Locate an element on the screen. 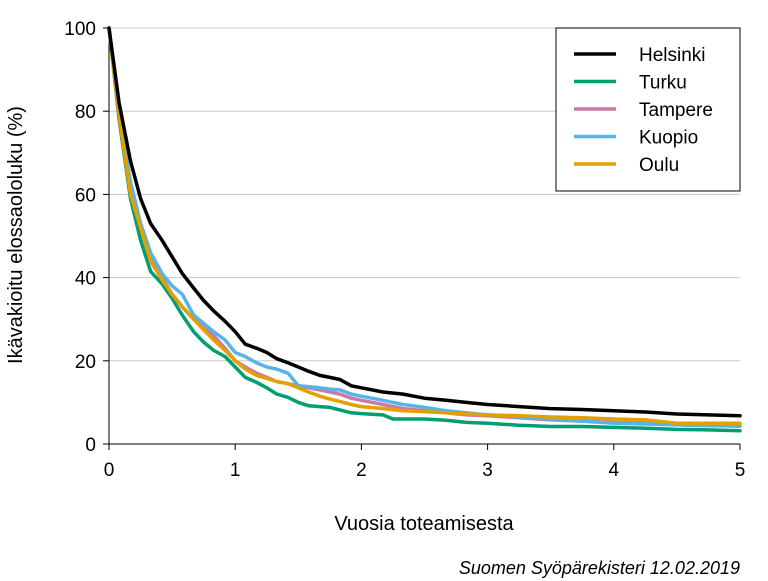 This screenshot has height=581, width=768. legend: Helsinki Turku Tampere Kuopio Oulu is located at coordinates (648, 109).